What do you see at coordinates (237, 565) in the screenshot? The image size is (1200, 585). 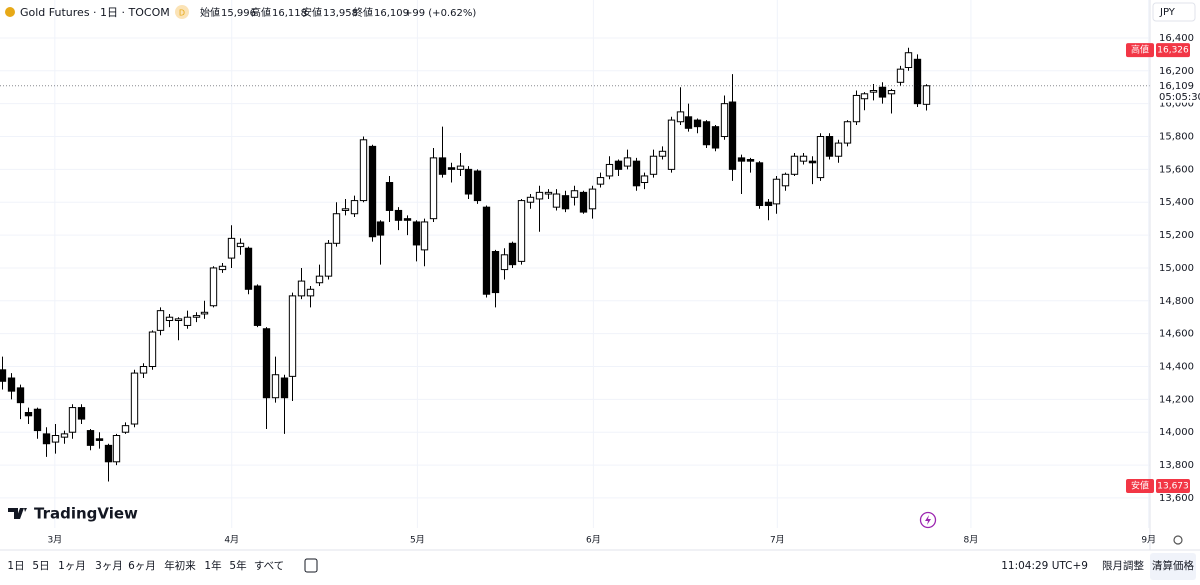 I see `range-button: 5年` at bounding box center [237, 565].